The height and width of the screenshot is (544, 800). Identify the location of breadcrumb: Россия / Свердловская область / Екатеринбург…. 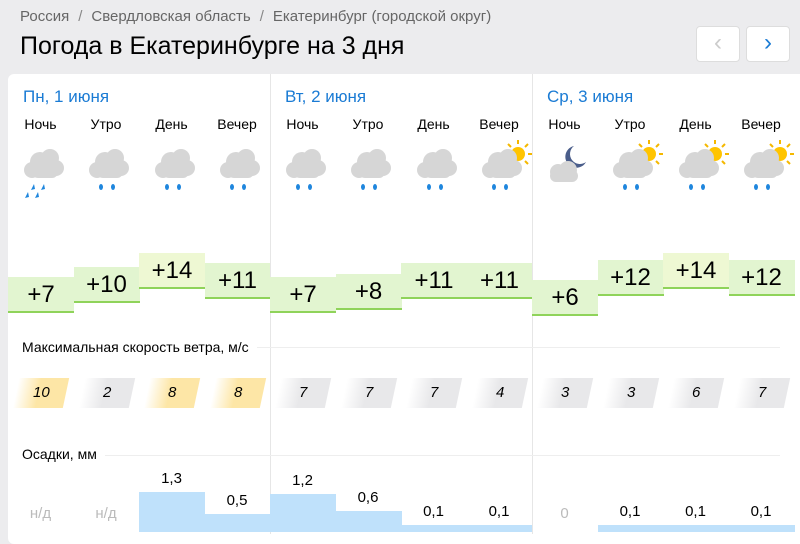
(256, 16).